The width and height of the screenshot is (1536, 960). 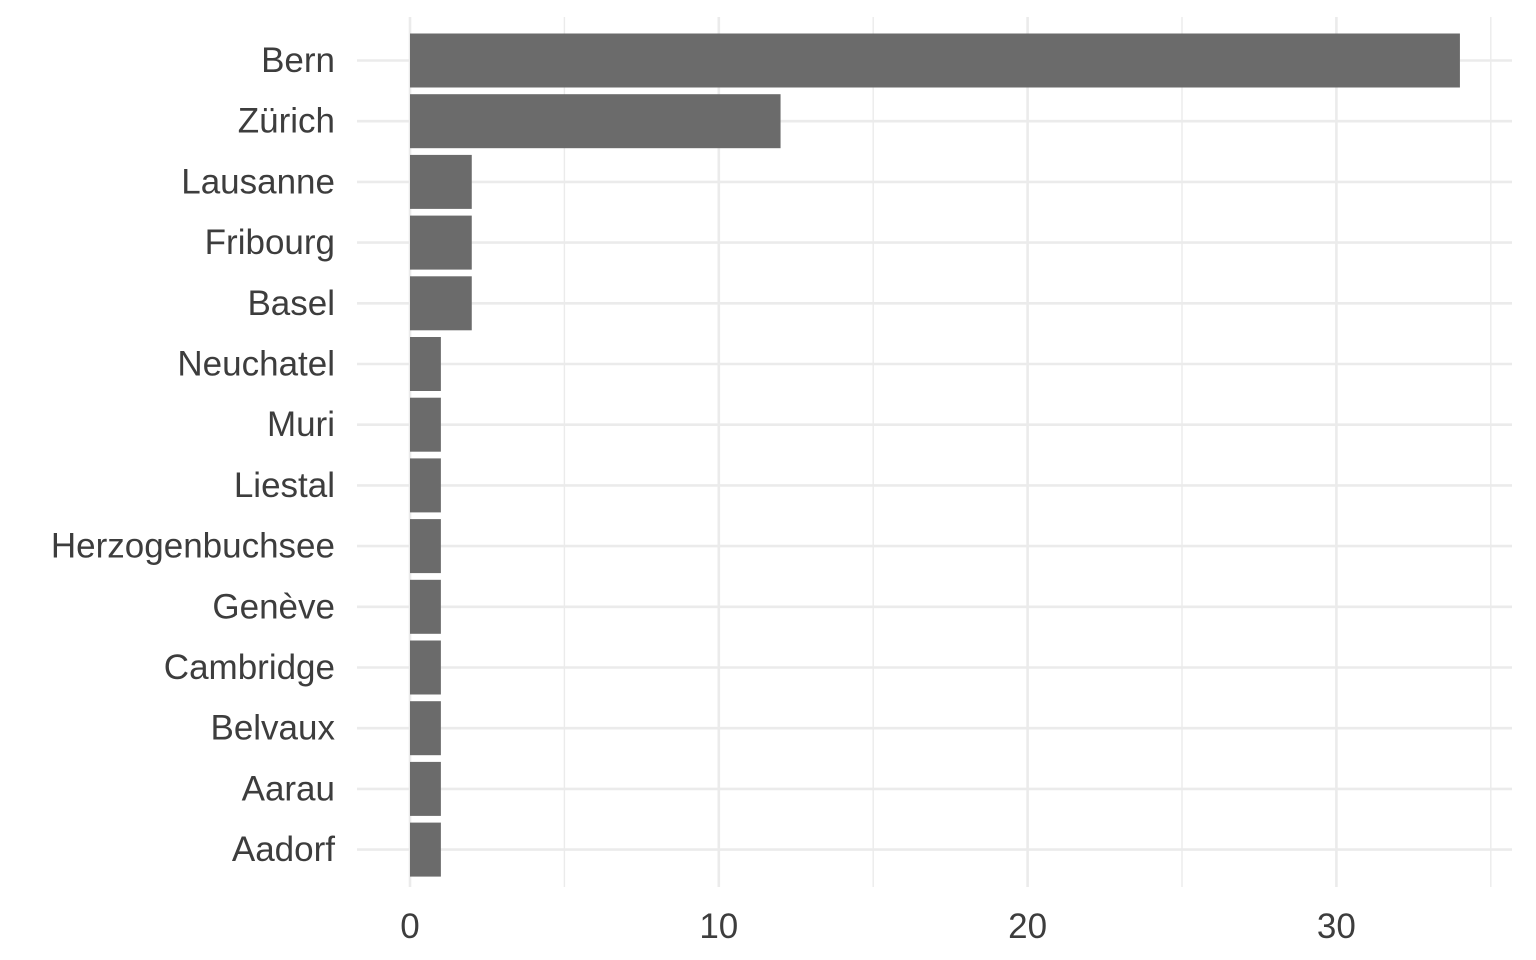 What do you see at coordinates (935, 60) in the screenshot?
I see `bar-bern` at bounding box center [935, 60].